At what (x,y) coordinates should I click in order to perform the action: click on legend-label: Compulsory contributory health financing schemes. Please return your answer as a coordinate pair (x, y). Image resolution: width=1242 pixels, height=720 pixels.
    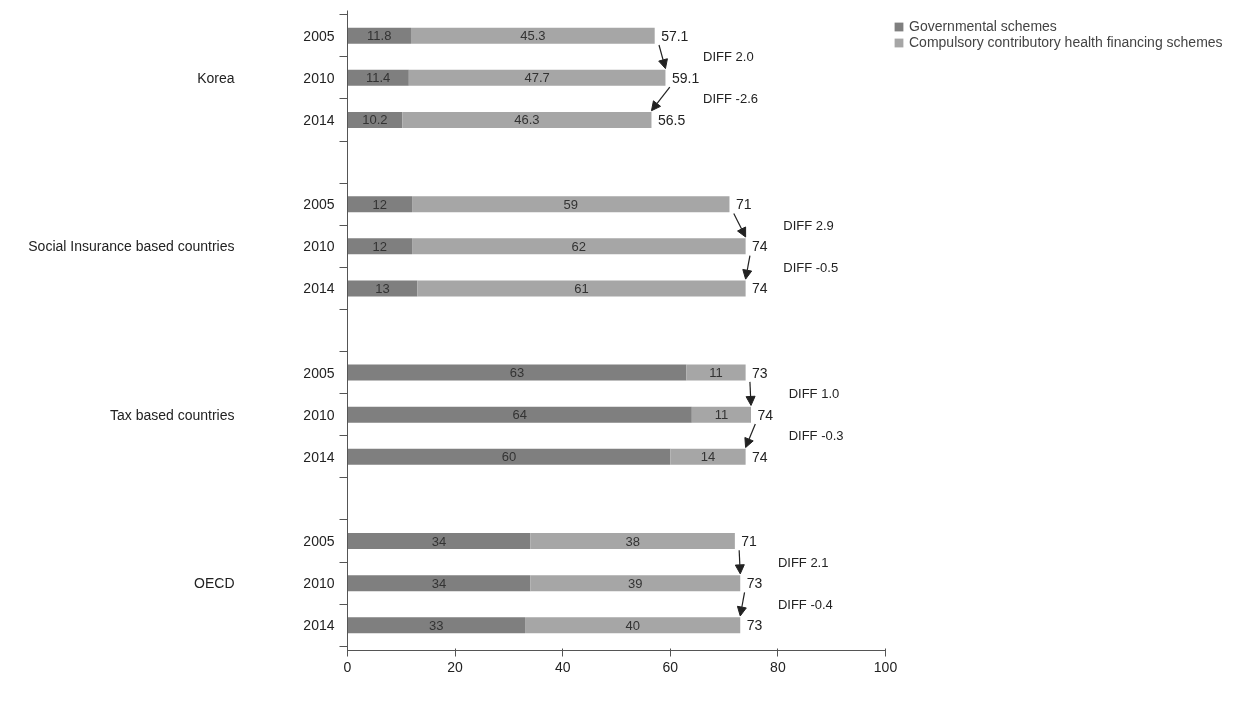
    Looking at the image, I should click on (1066, 42).